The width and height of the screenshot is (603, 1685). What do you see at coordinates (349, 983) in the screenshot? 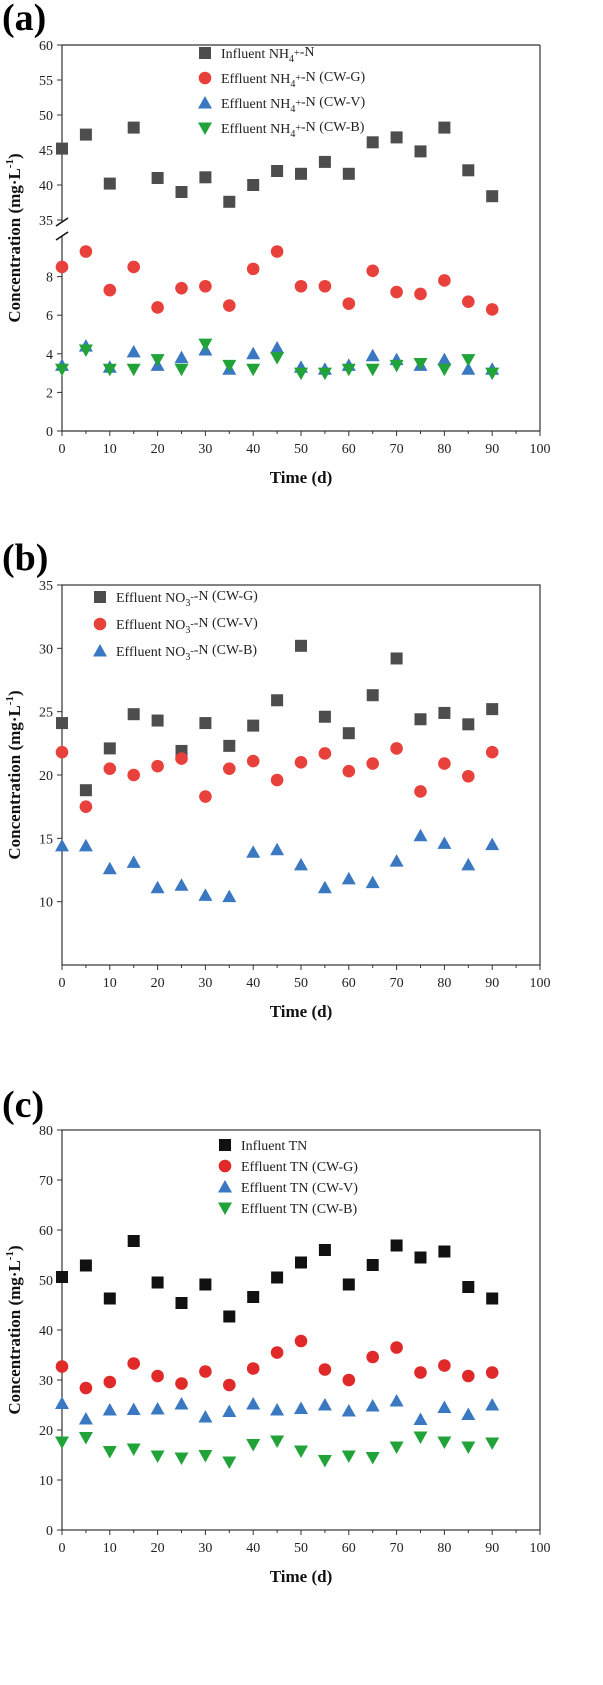
I see `x-tick-label: 60` at bounding box center [349, 983].